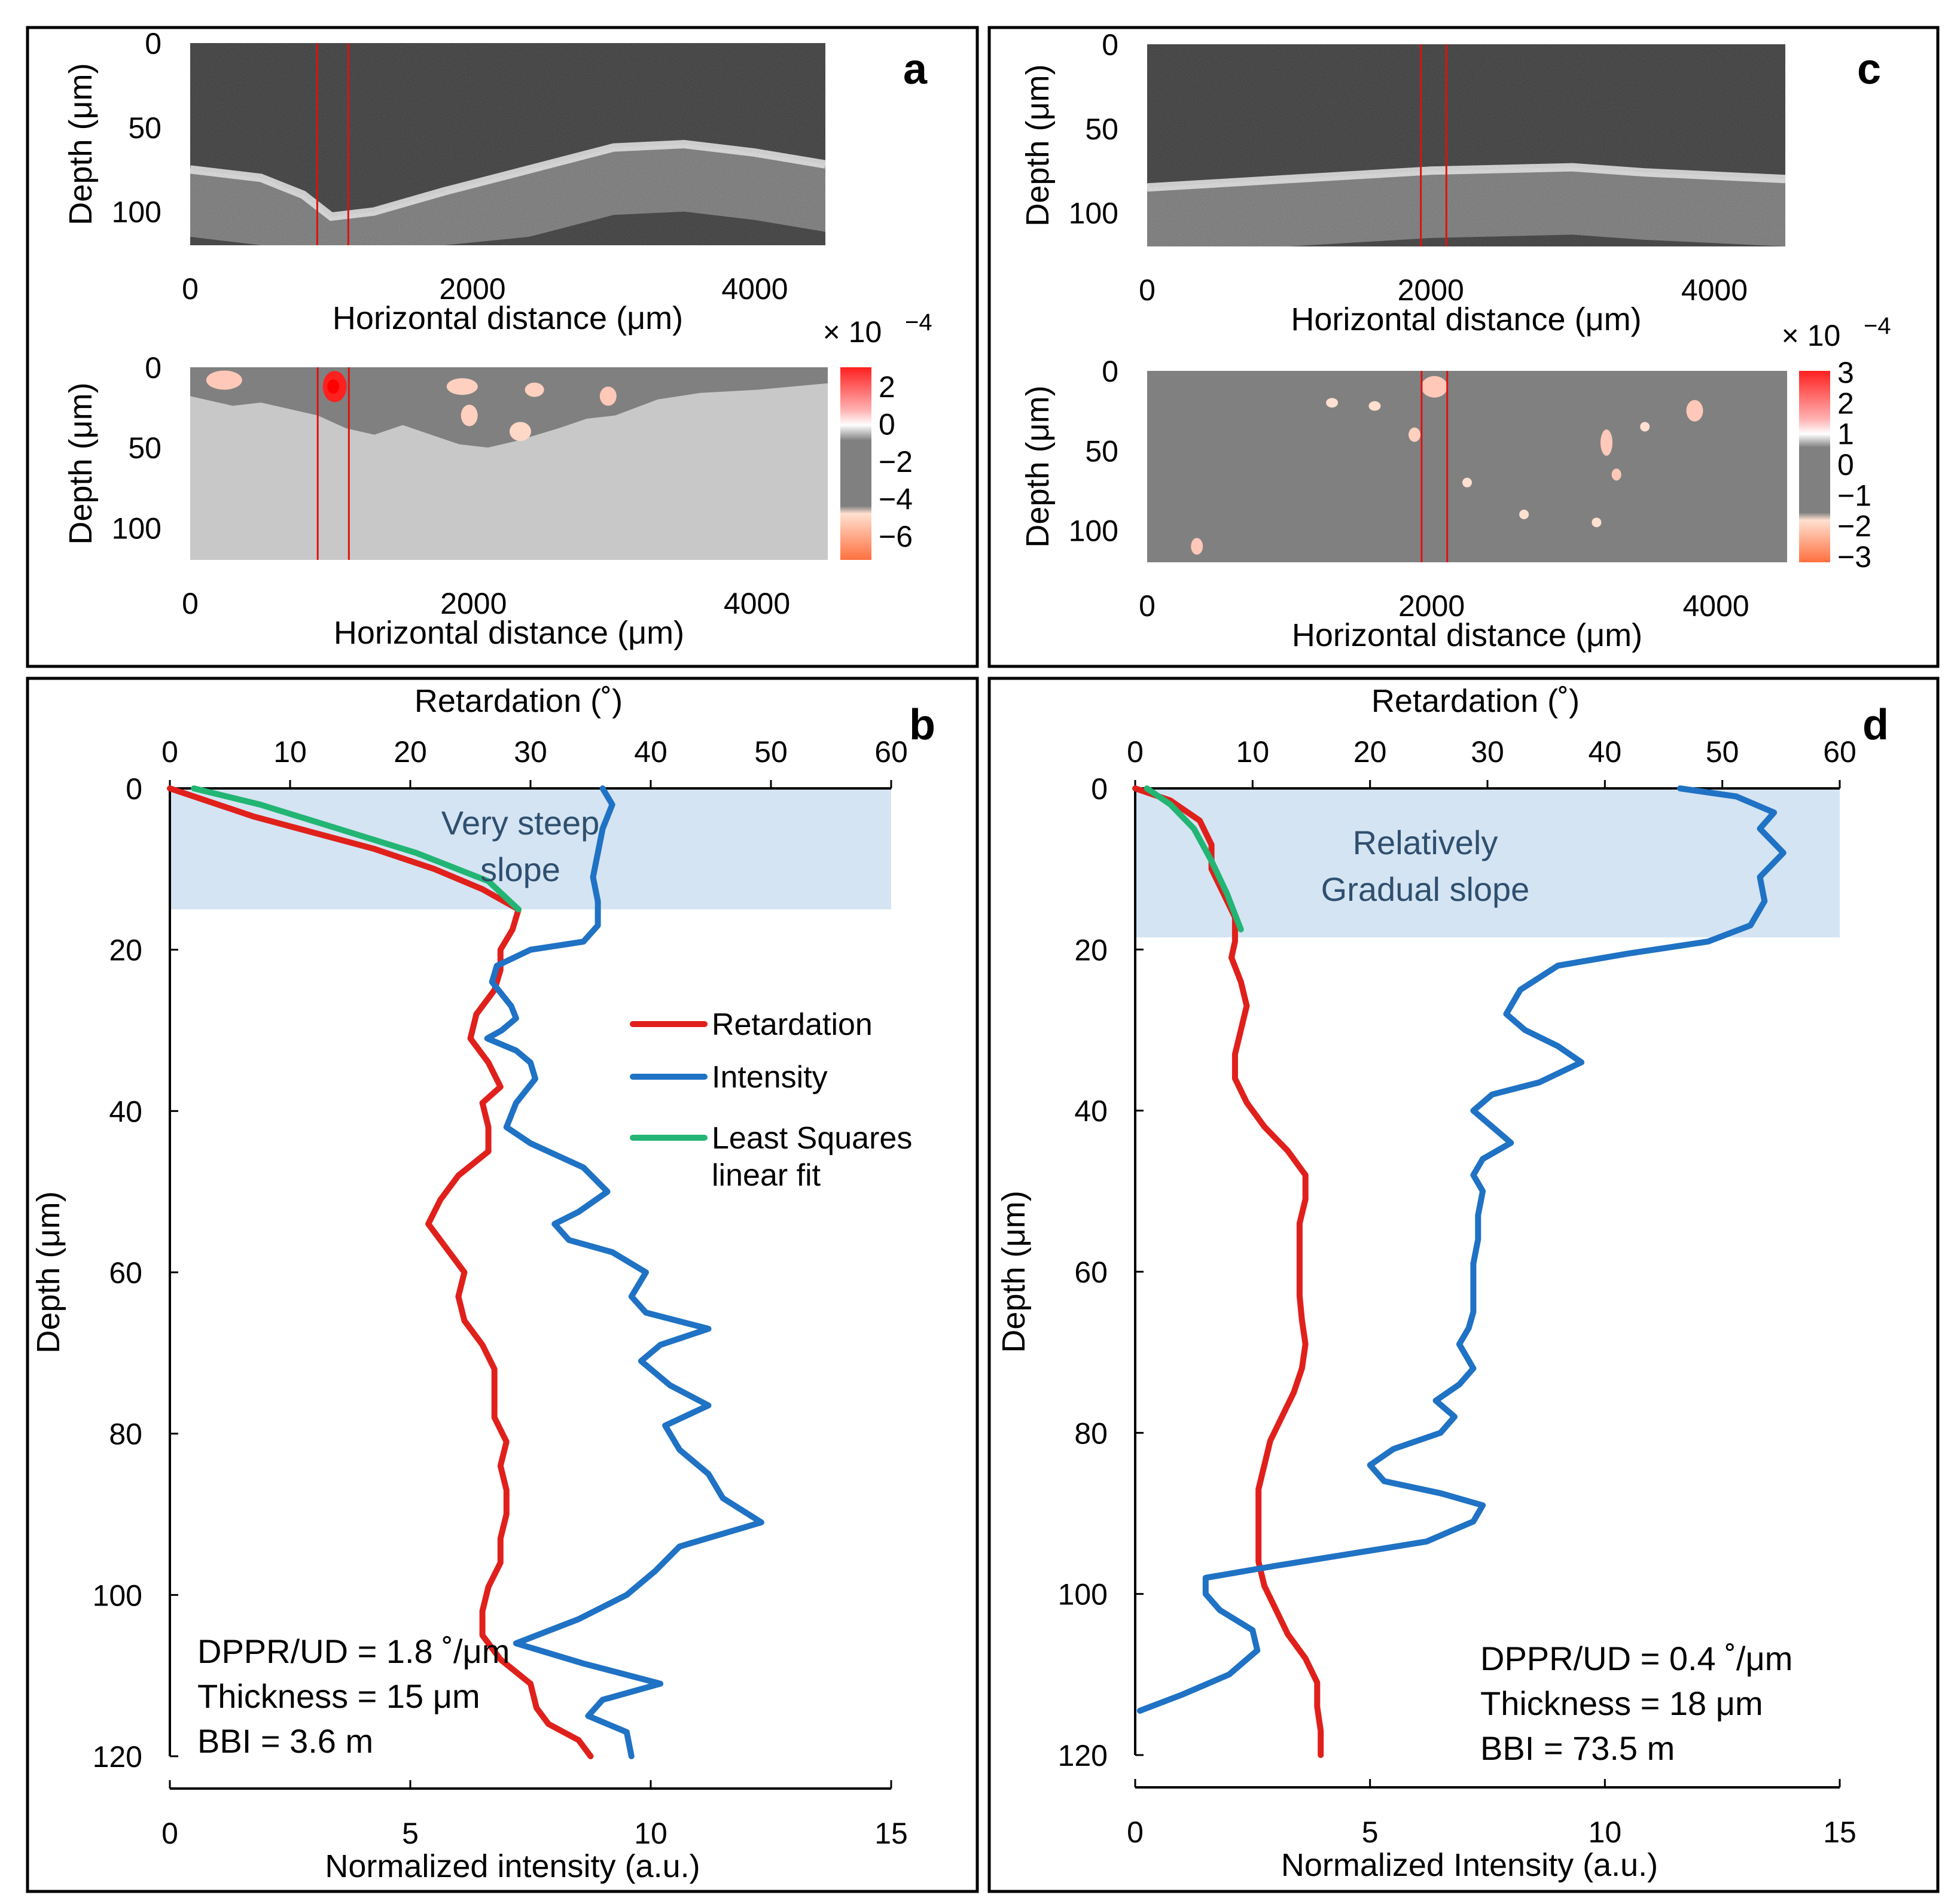 The image size is (1945, 1904). I want to click on colorbar-tick: 1, so click(1845, 434).